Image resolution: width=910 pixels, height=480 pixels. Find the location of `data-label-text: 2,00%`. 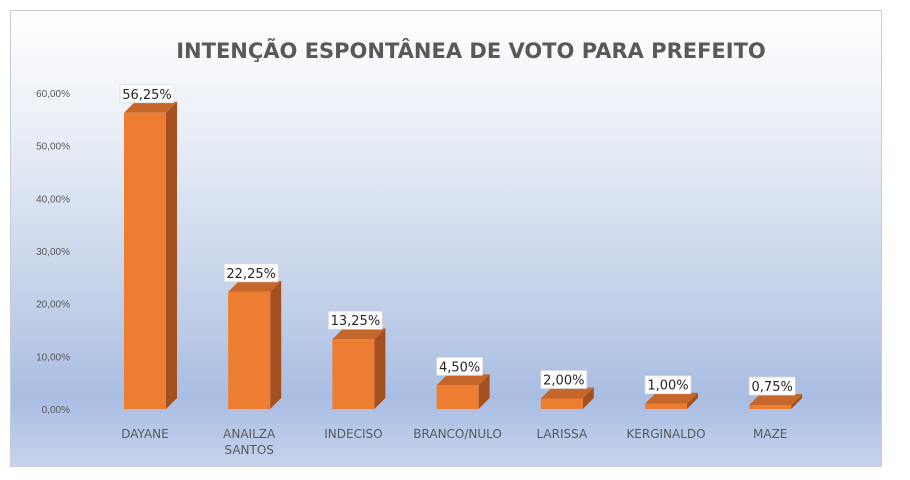

data-label-text: 2,00% is located at coordinates (563, 380).